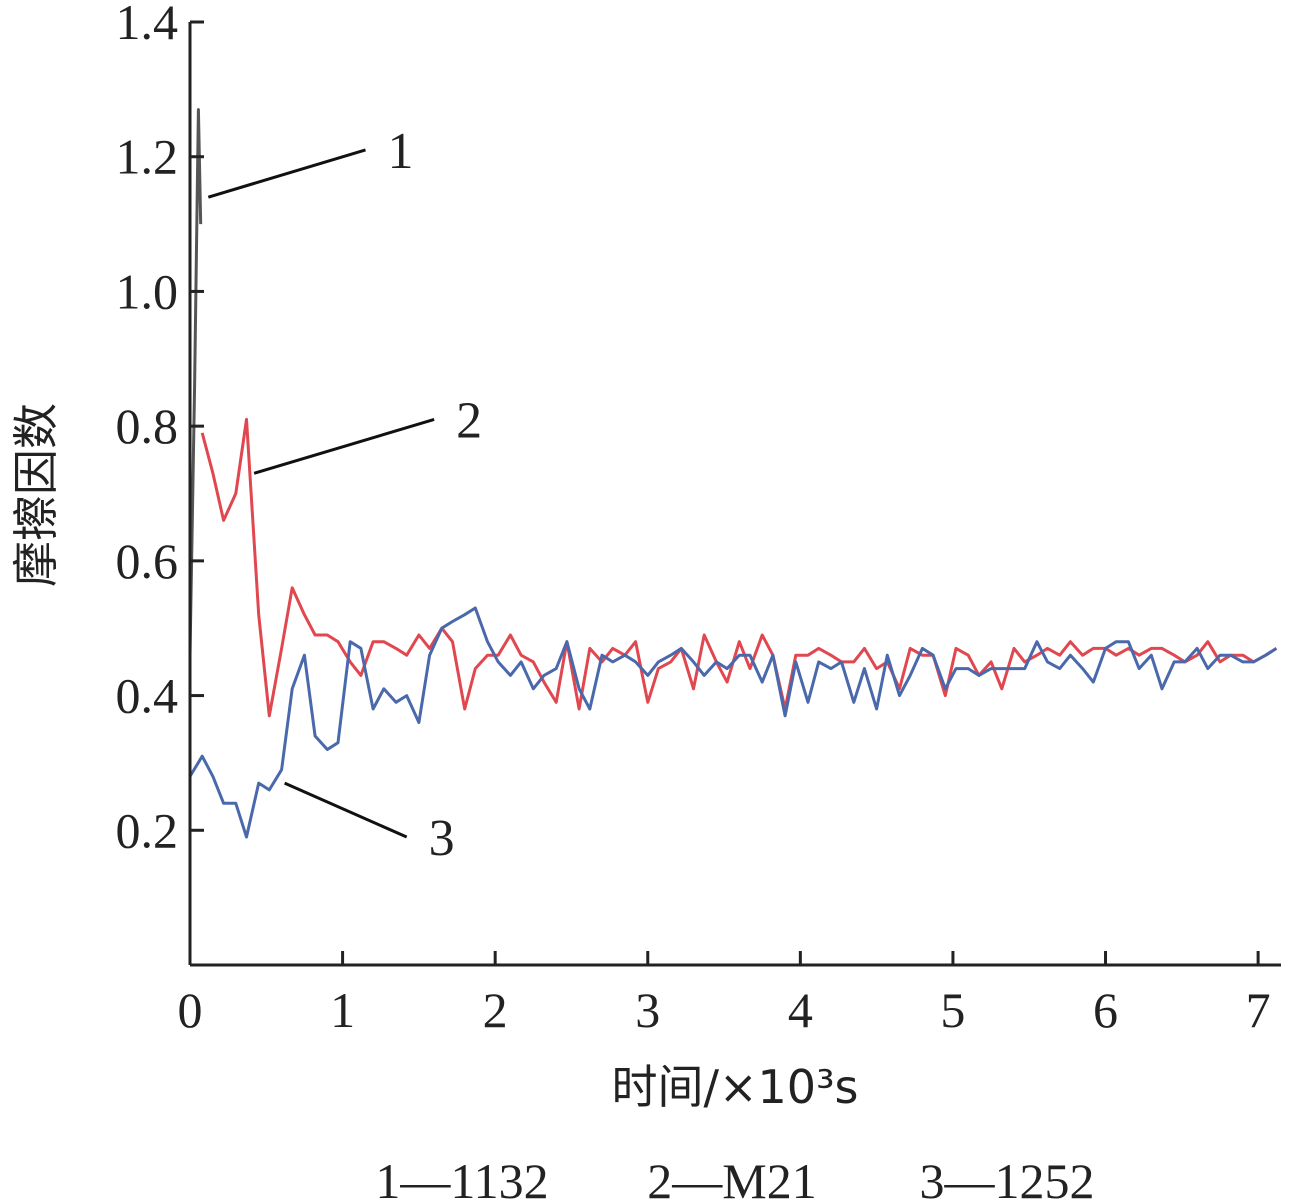  I want to click on y-tick-label: 0.4, so click(147, 696).